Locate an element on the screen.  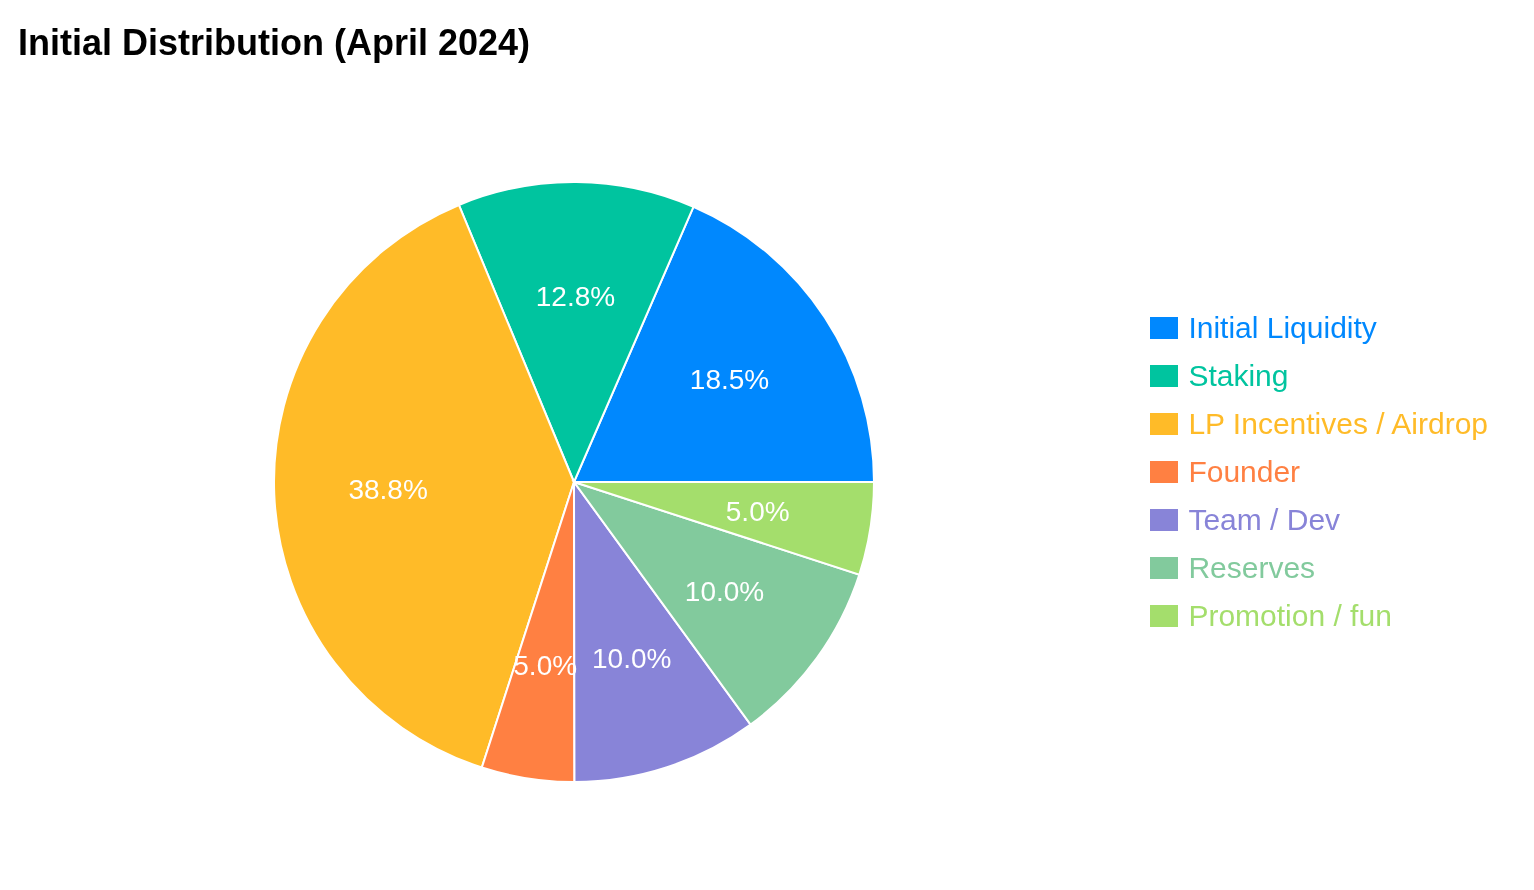
legend-label: Staking is located at coordinates (1238, 376).